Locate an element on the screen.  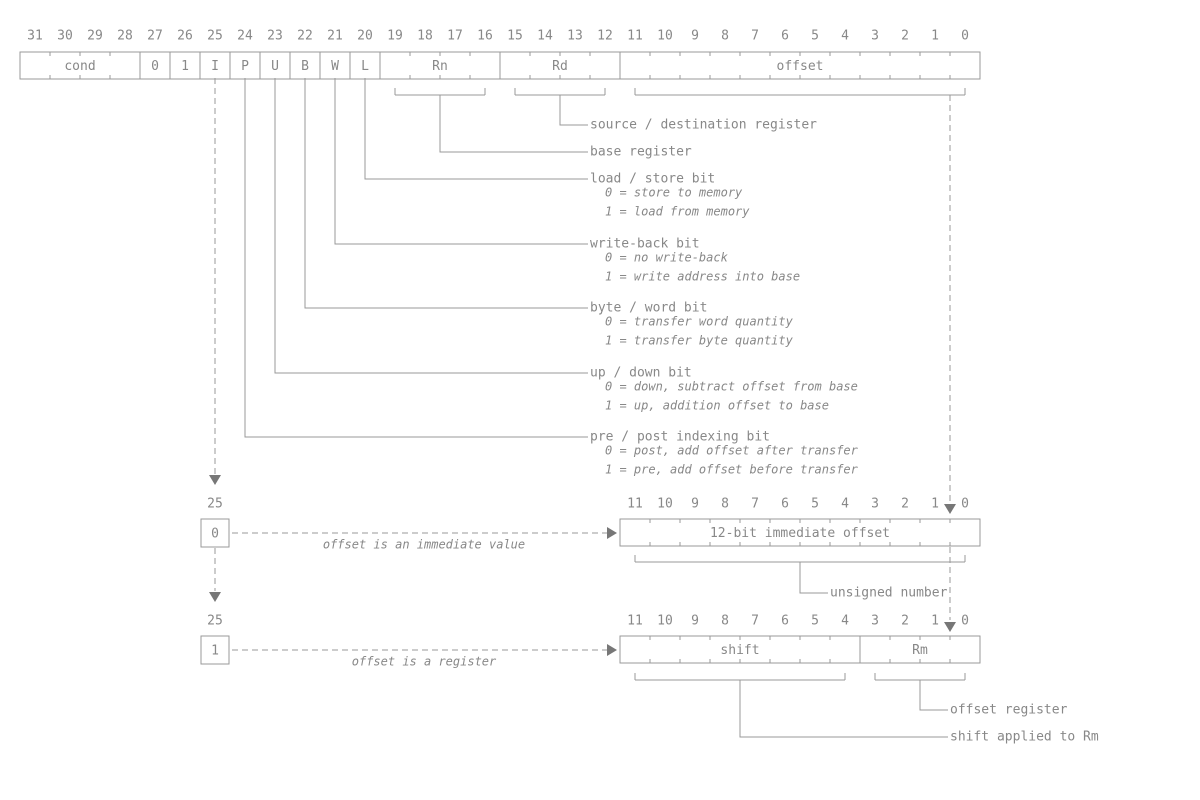
description: up / down bit is located at coordinates (641, 373).